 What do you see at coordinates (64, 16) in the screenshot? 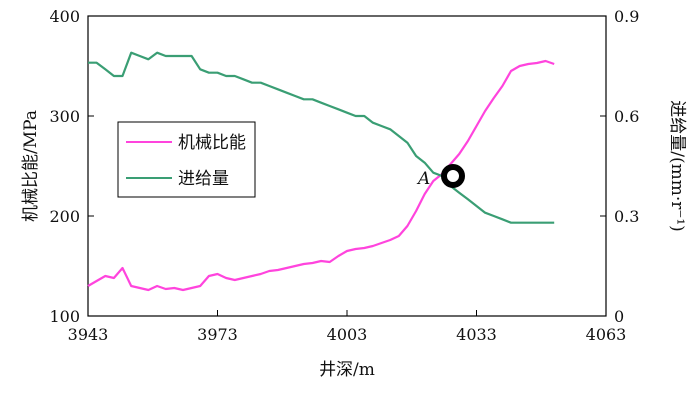
I see `y-left-tick-label: 400` at bounding box center [64, 16].